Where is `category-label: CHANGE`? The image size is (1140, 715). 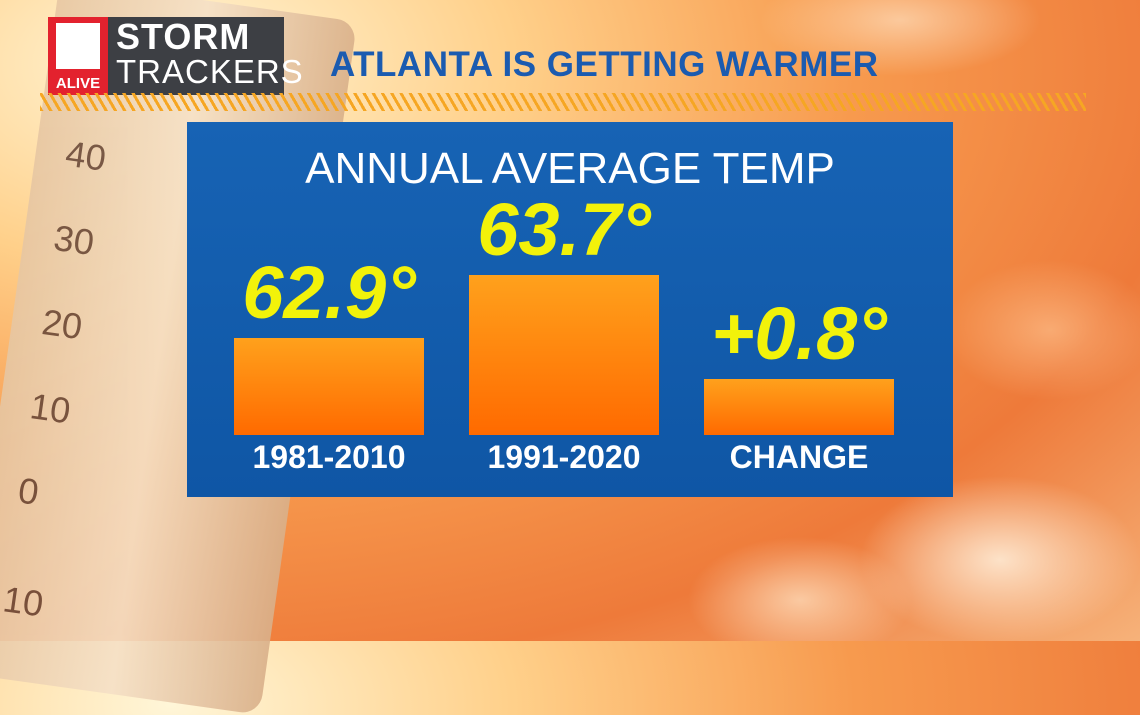
category-label: CHANGE is located at coordinates (799, 457).